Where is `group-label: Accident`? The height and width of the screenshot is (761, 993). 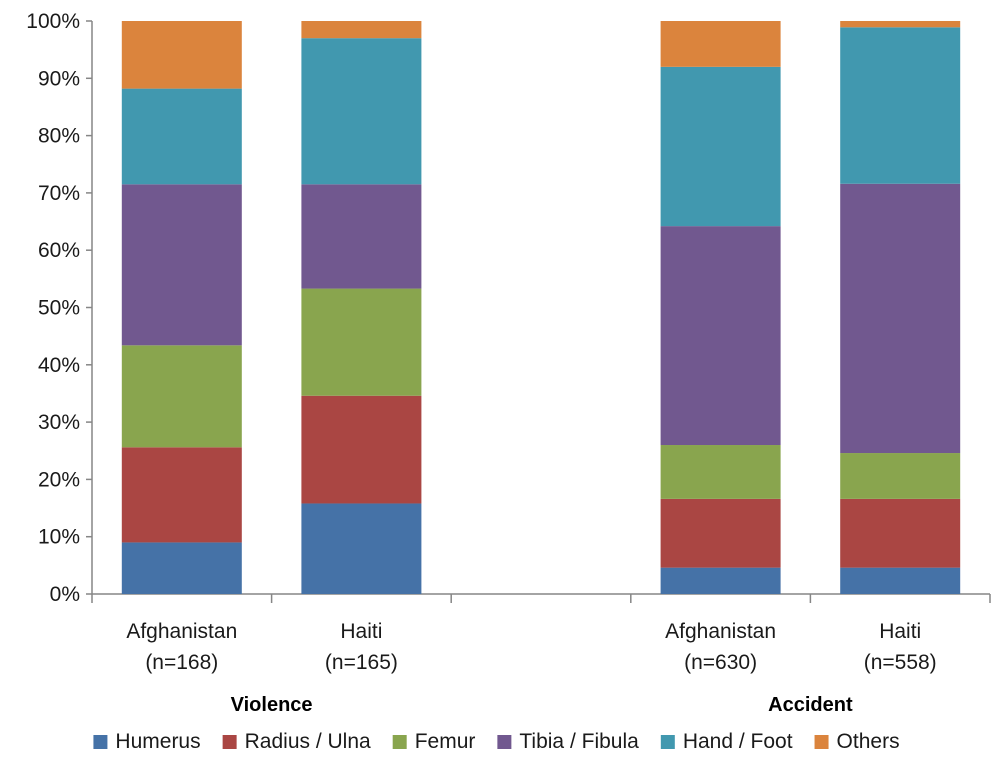
group-label: Accident is located at coordinates (810, 705).